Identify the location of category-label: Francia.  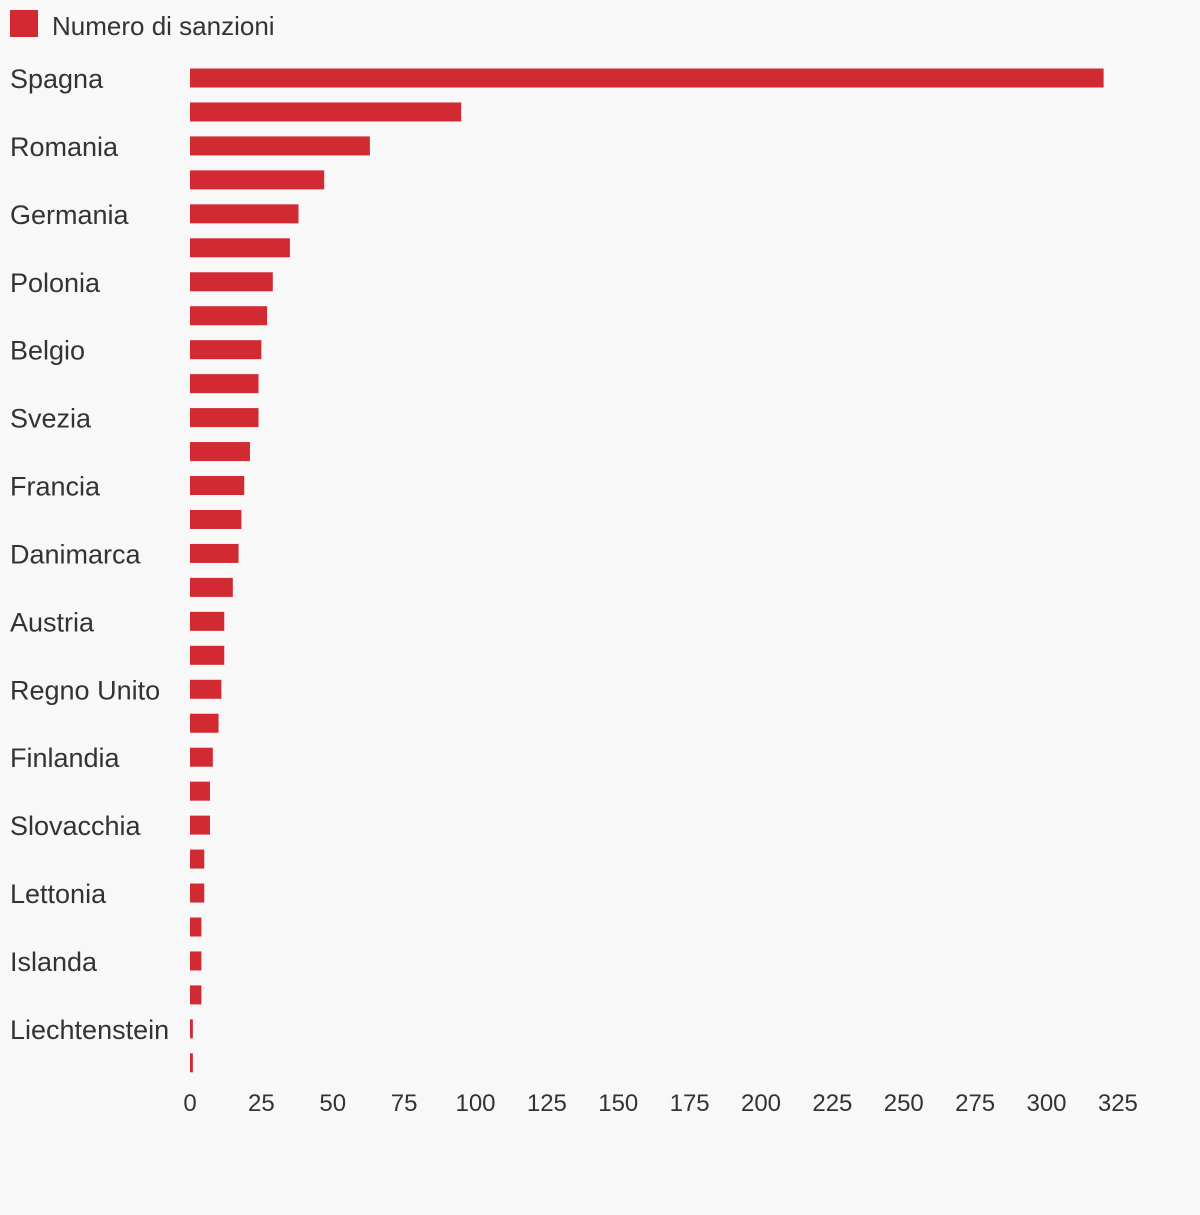
(55, 487).